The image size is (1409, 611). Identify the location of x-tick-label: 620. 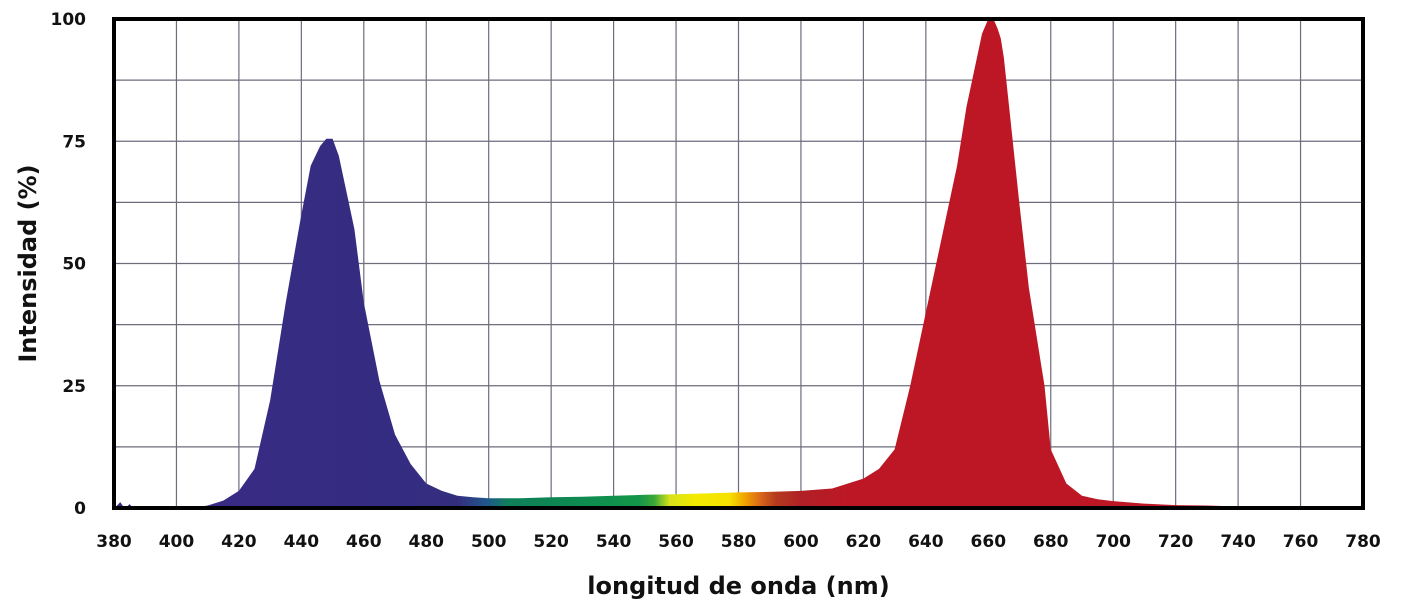
(864, 542).